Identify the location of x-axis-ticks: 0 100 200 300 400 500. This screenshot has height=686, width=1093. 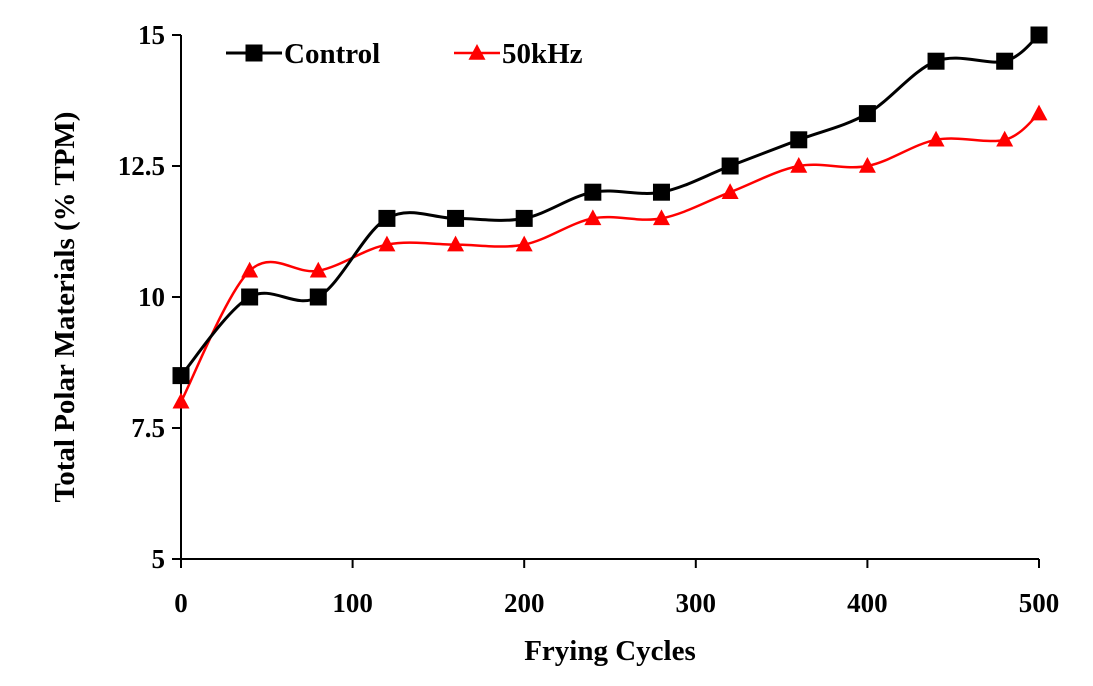
(616, 588).